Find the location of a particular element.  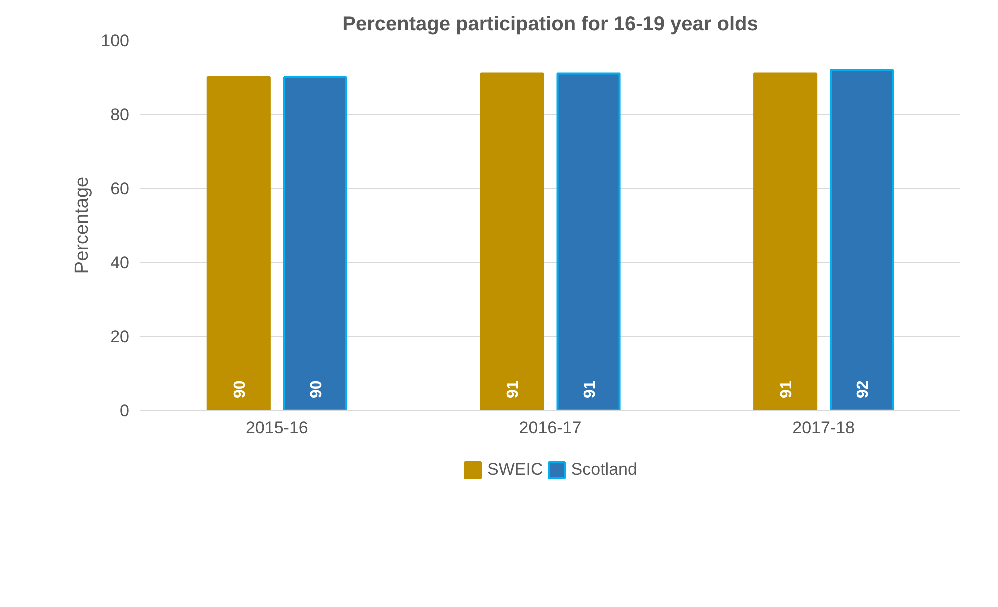

y-tick-label: 80 is located at coordinates (120, 115).